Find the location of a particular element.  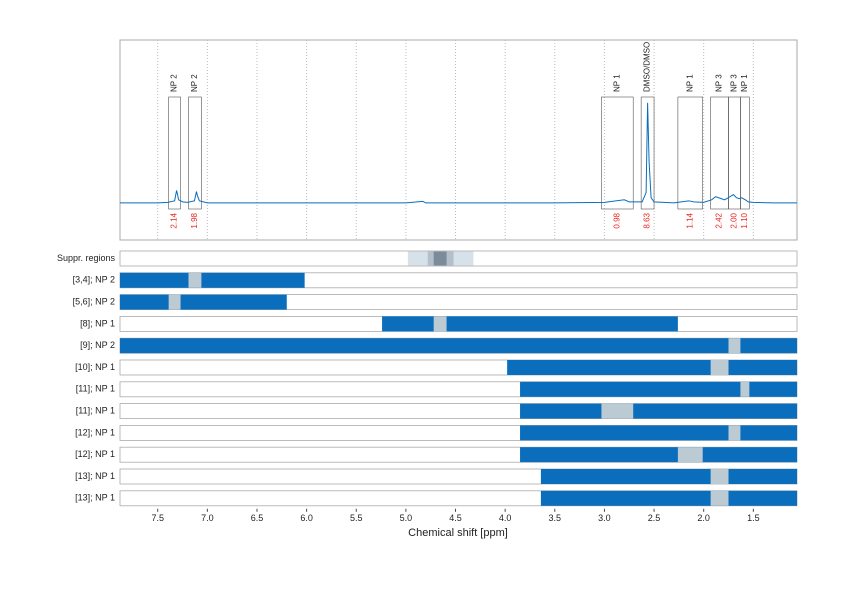

x-tick-label: 4.0 is located at coordinates (505, 518).